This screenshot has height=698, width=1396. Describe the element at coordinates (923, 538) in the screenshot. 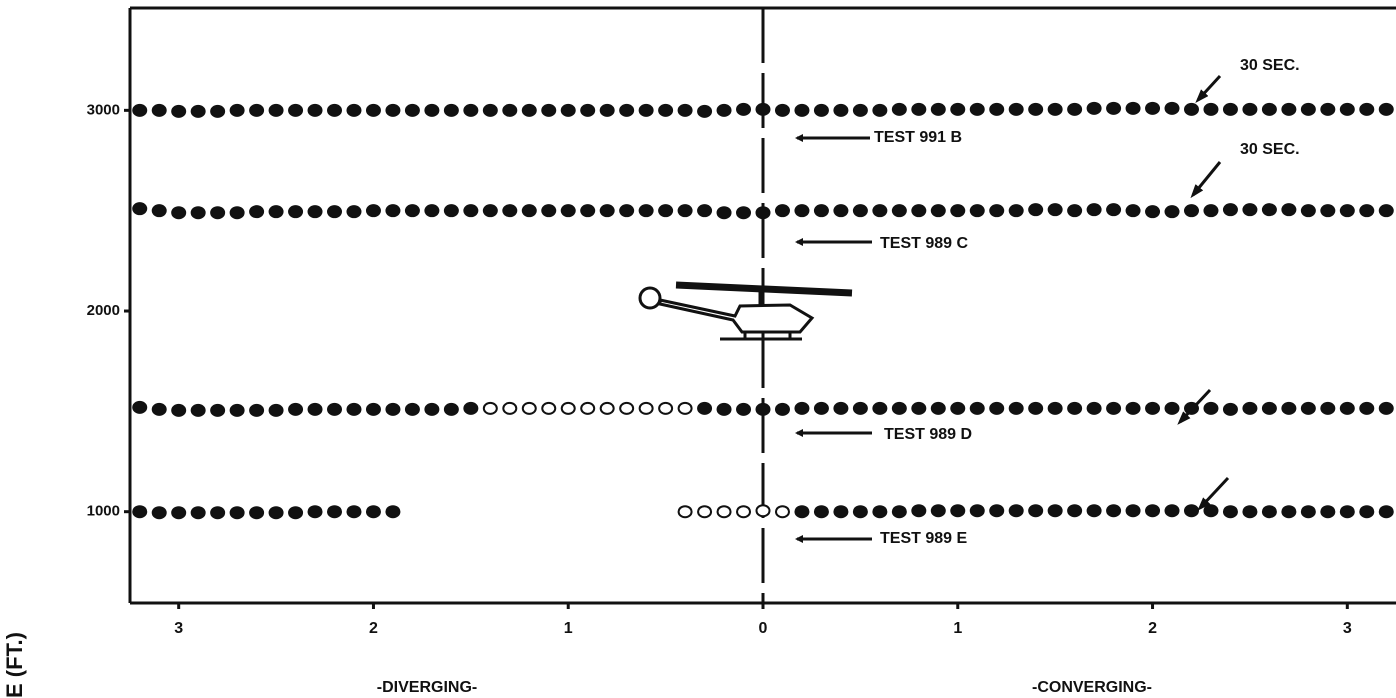

I see `series-label: TEST 989 E` at that location.